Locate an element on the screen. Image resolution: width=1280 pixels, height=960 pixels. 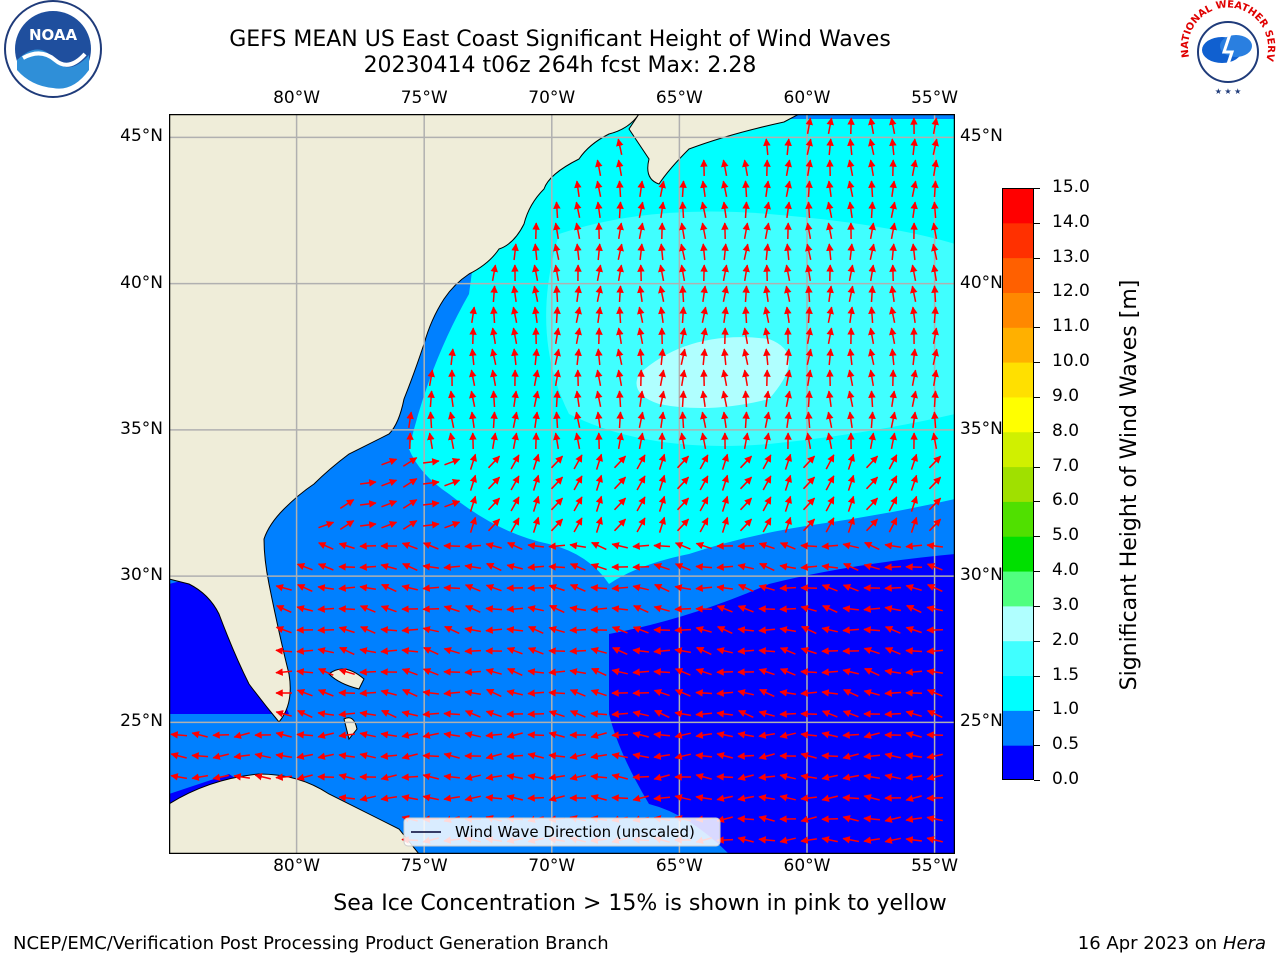
noaa-logo-text: NOAA is located at coordinates (53, 35).